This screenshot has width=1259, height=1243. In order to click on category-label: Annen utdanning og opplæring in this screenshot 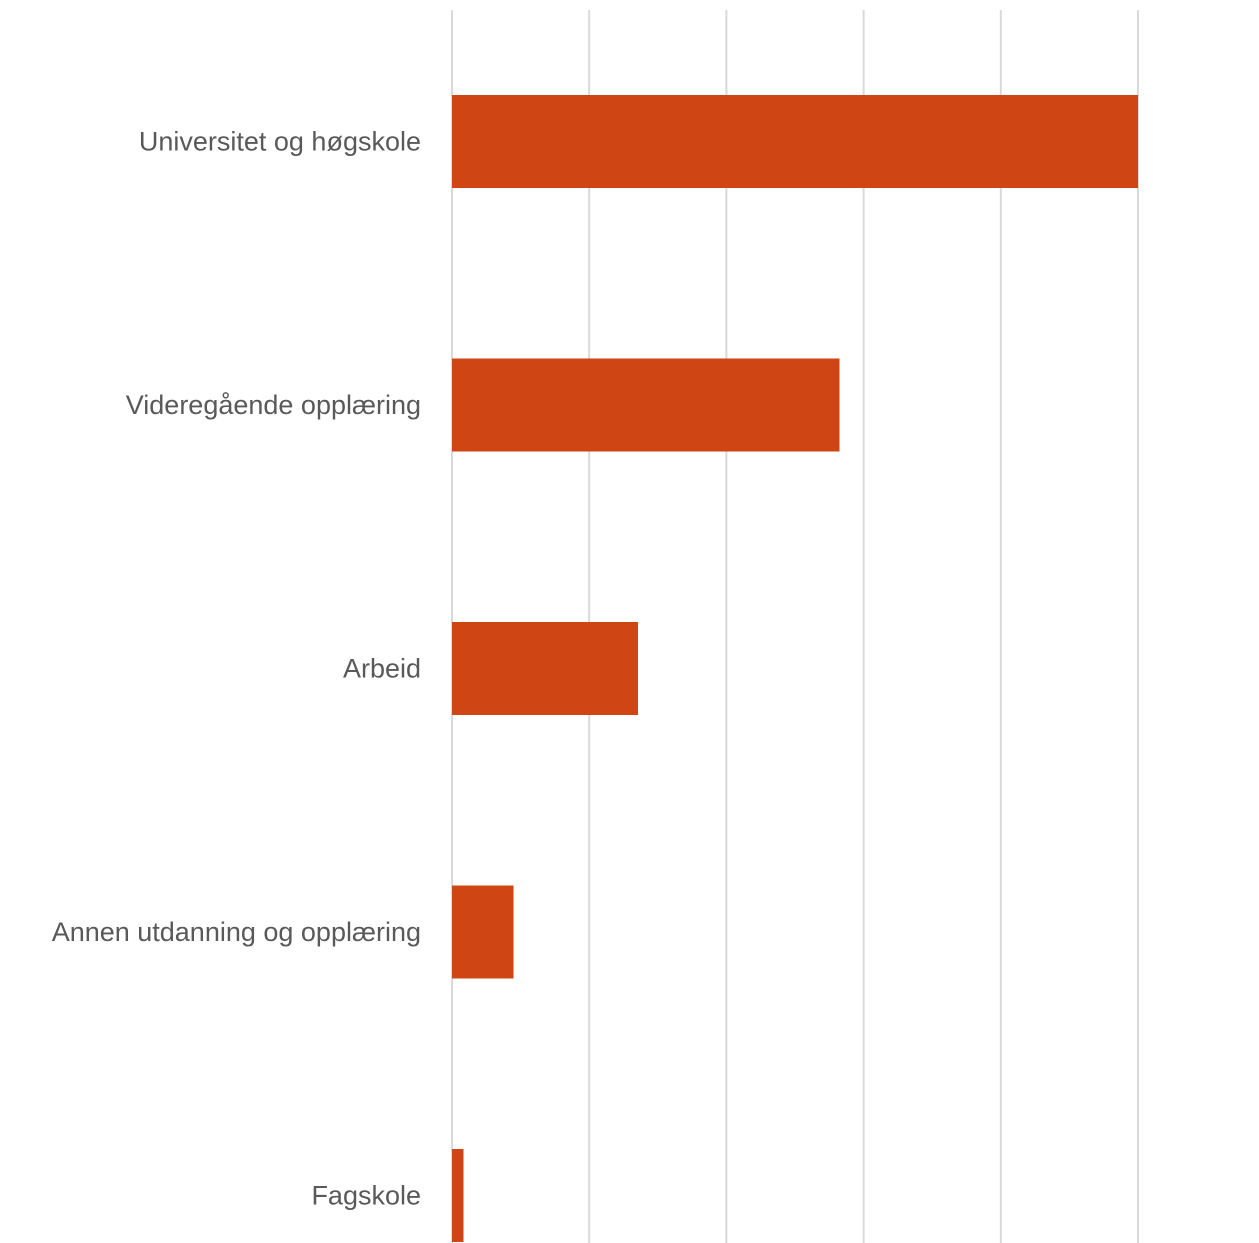, I will do `click(236, 932)`.